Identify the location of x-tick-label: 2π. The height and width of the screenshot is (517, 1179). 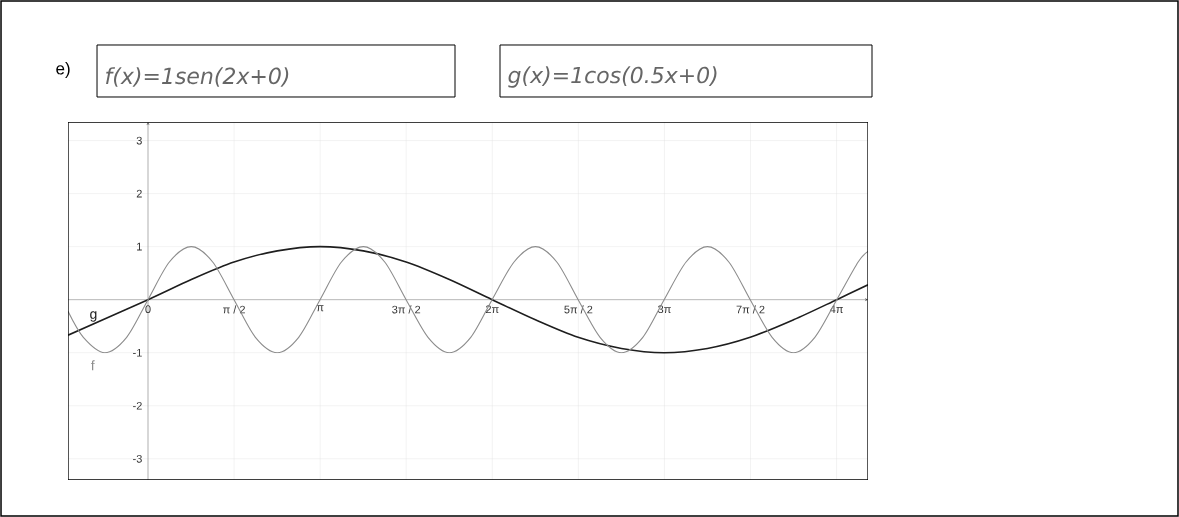
(492, 309).